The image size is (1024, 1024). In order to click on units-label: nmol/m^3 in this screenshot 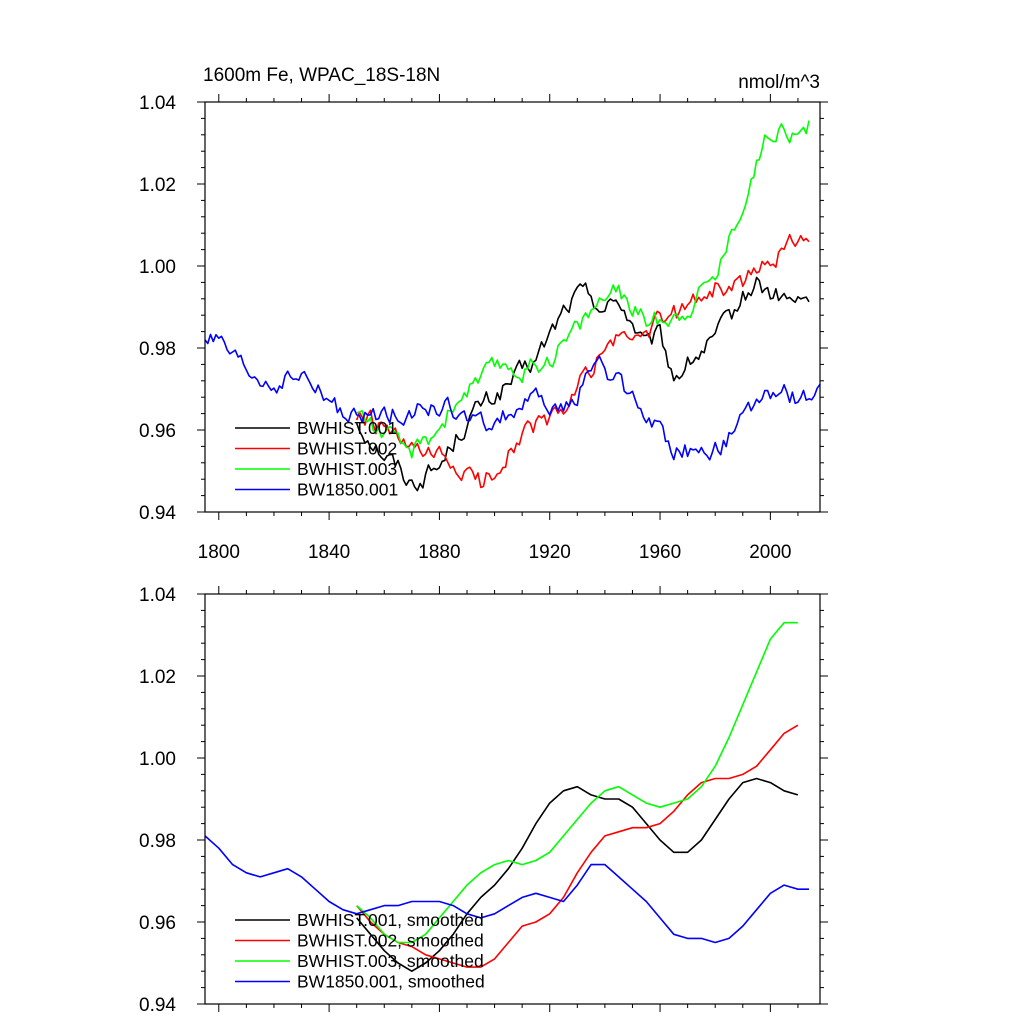, I will do `click(779, 82)`.